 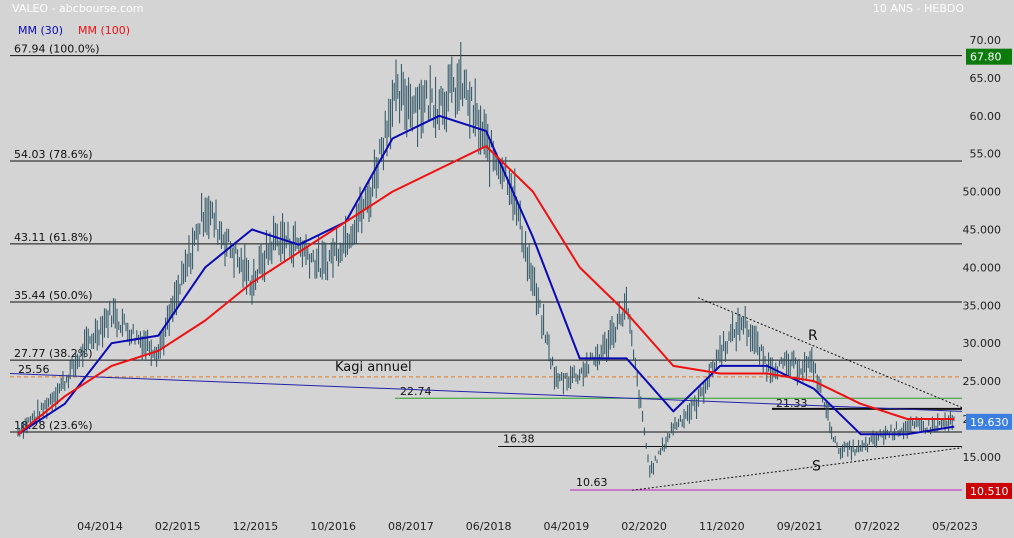 I want to click on support-level-label: 22.74, so click(x=416, y=391).